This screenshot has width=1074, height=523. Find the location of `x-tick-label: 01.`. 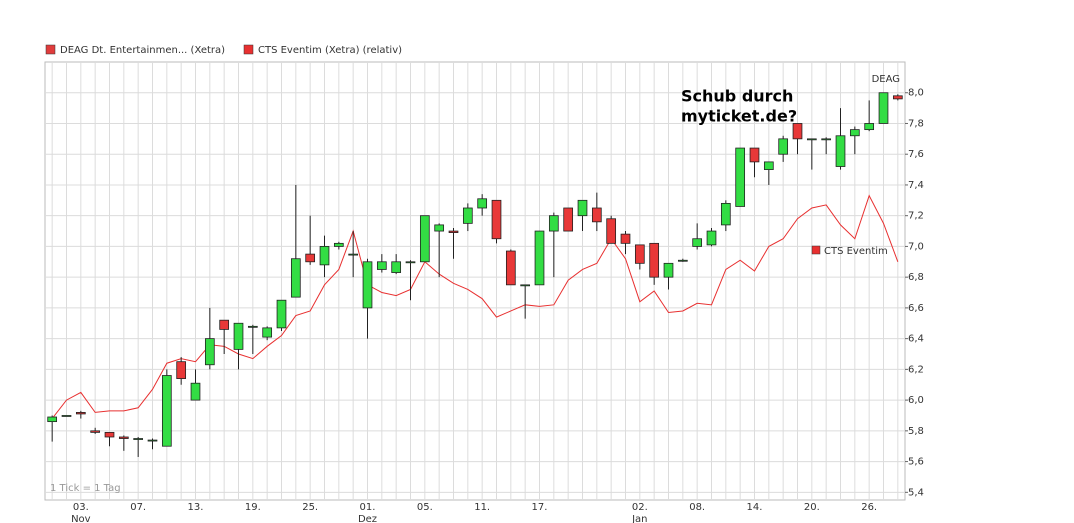

x-tick-label: 01. is located at coordinates (368, 507).